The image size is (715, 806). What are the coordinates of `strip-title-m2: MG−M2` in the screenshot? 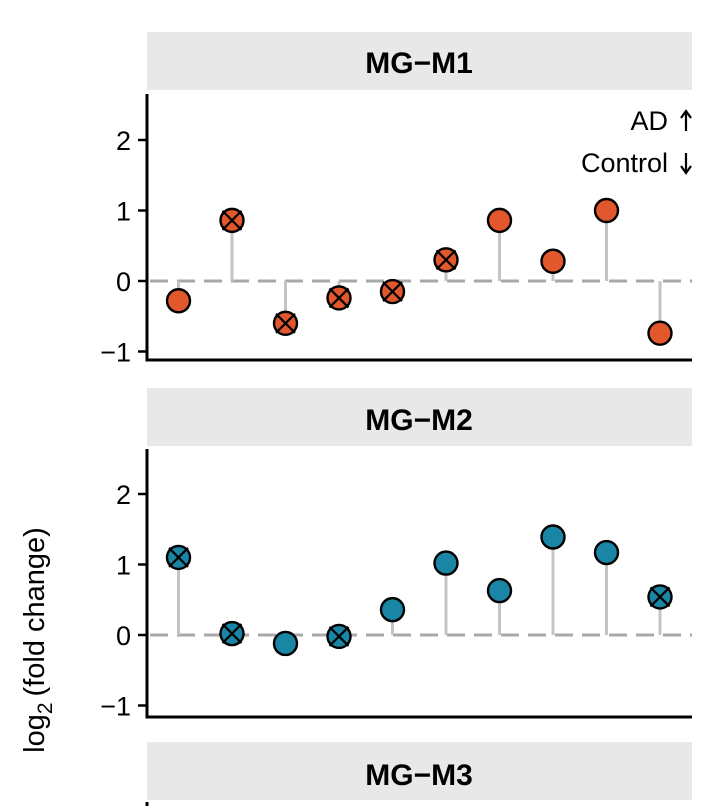 It's located at (419, 420).